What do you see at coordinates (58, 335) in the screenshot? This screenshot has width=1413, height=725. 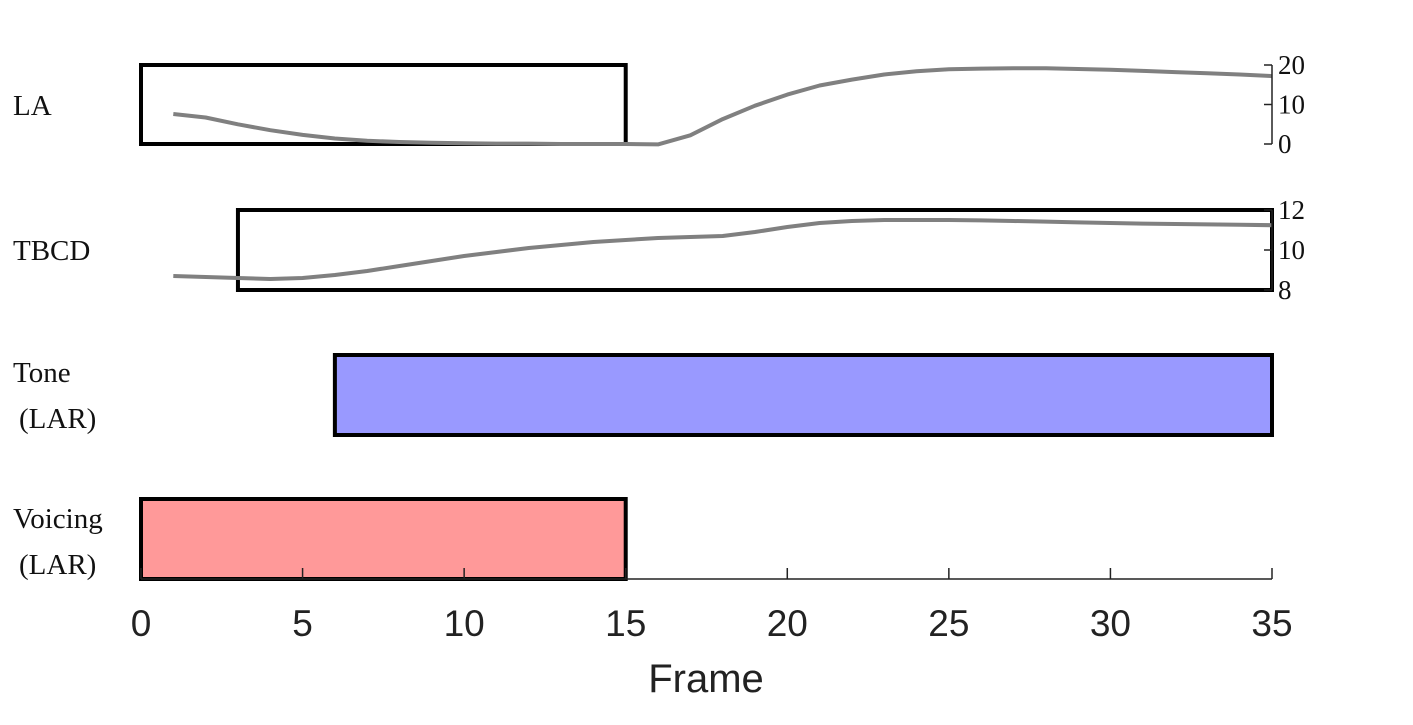 I see `tier-labels: LA TBCD Tone (LAR) Voicing (LAR)` at bounding box center [58, 335].